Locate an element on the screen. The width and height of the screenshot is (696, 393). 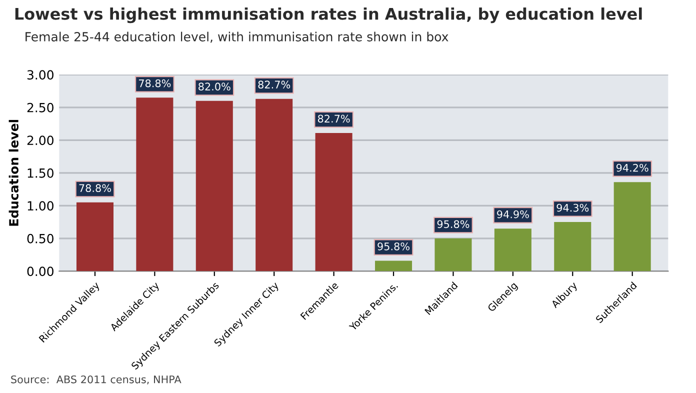
chart-title: Lowest vs highest immunisation rates in Australia, by education level is located at coordinates (328, 16).